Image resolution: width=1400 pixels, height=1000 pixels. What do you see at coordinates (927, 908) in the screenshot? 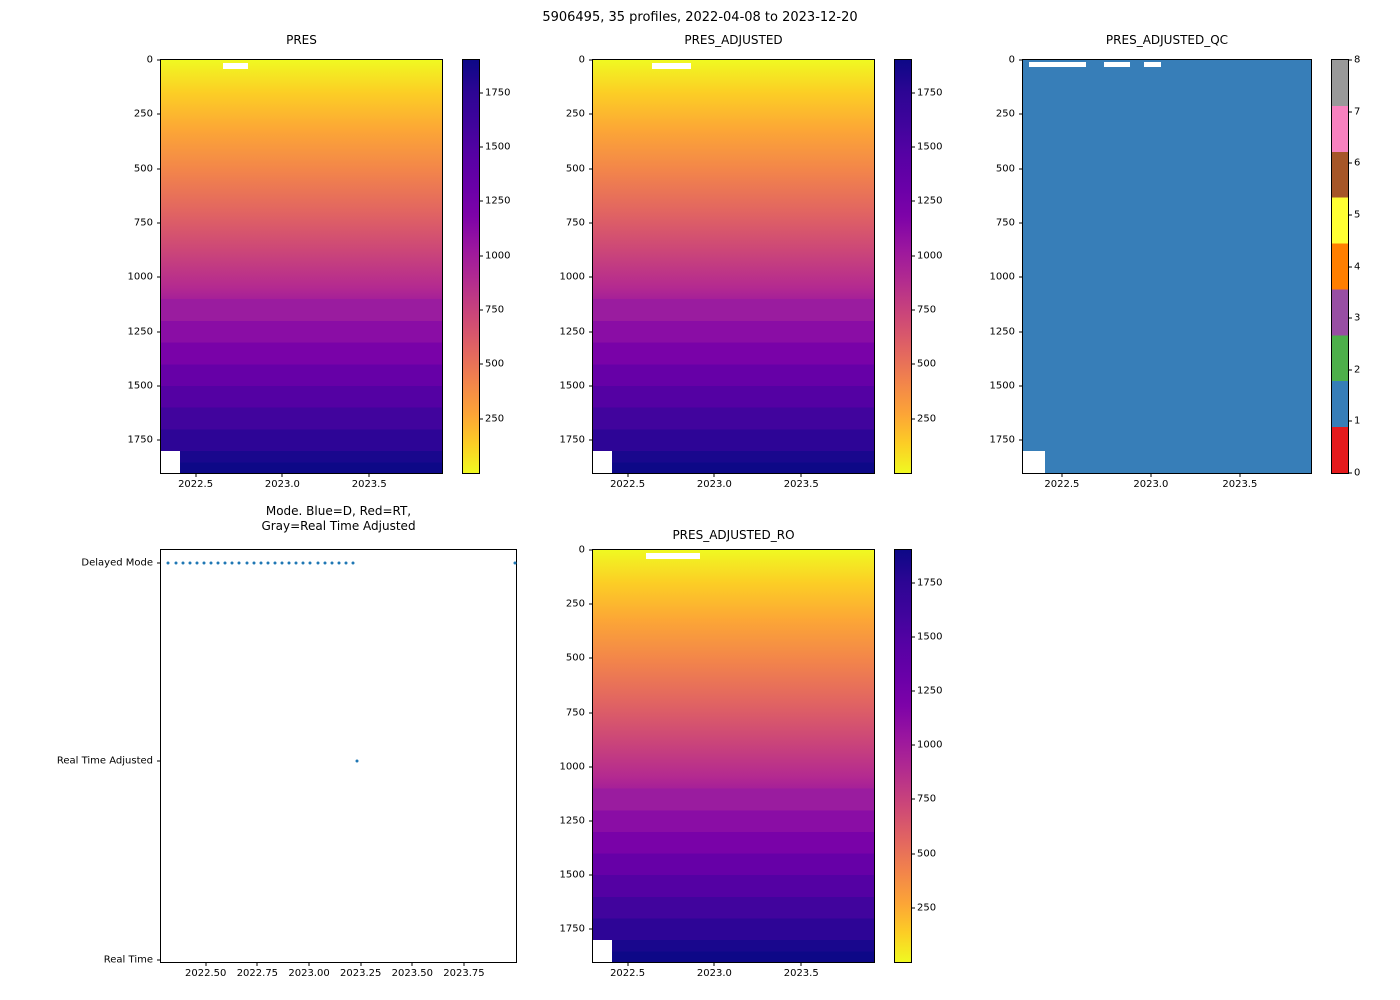
I see `colorbar-tick-label: 250` at bounding box center [927, 908].